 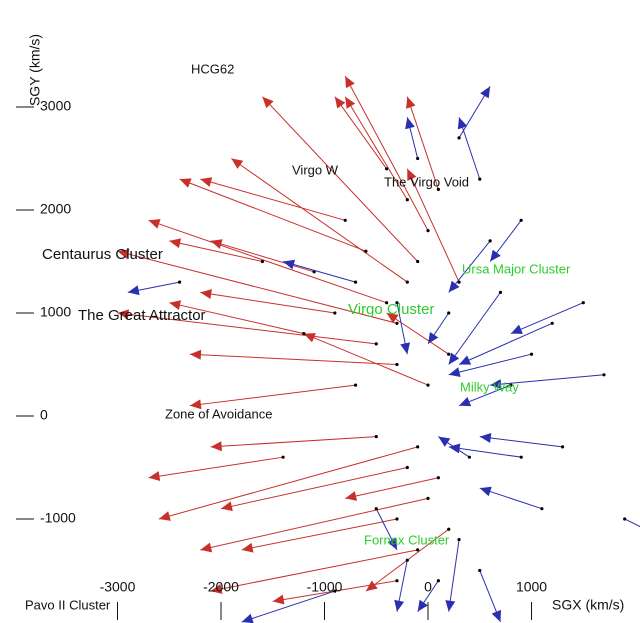 I want to click on y-tick-label: 3000, so click(x=55, y=106).